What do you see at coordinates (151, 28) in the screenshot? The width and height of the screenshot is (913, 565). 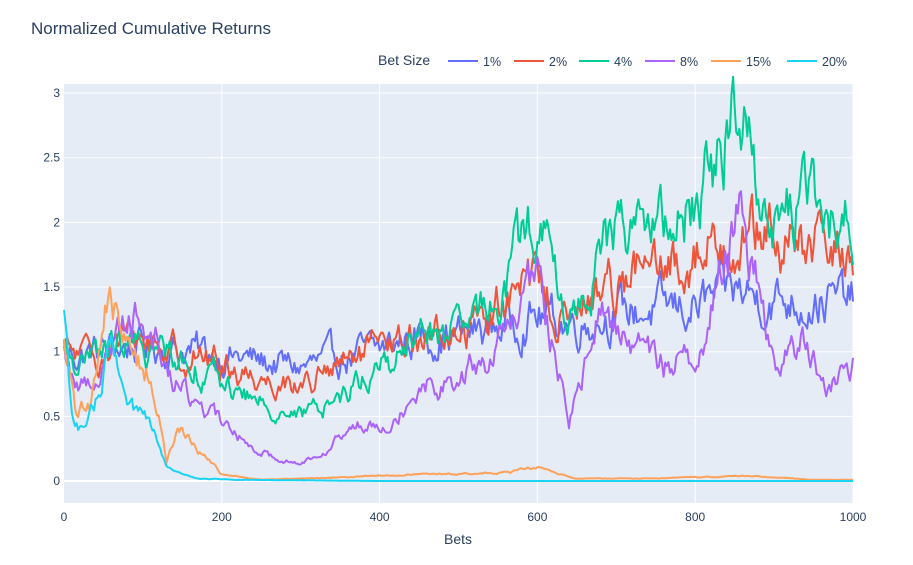 I see `chart-title: Normalized Cumulative Returns` at bounding box center [151, 28].